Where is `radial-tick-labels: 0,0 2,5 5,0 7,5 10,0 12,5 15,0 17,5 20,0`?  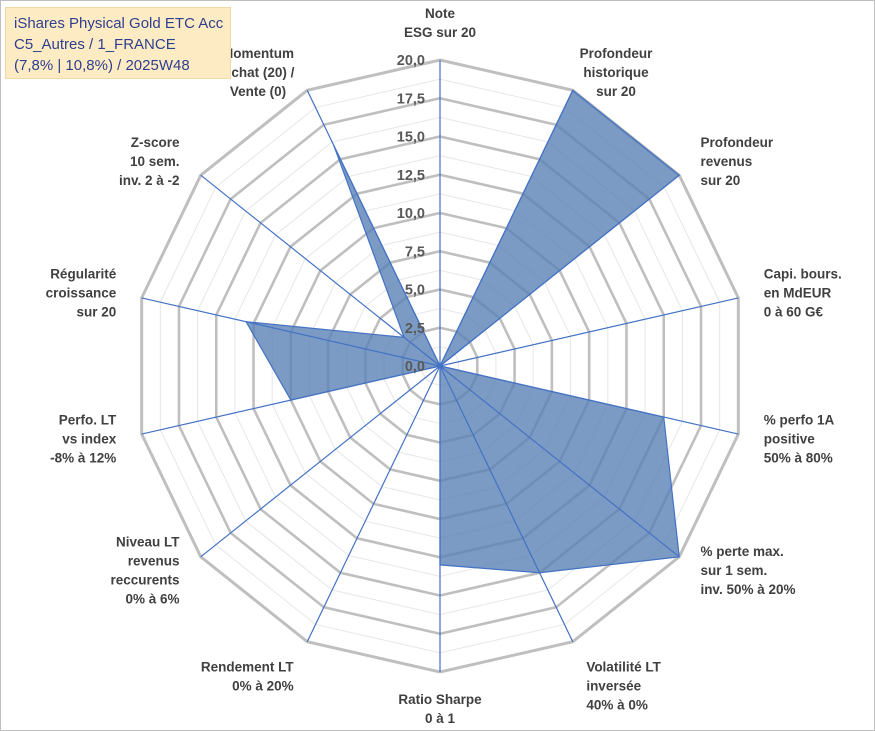
radial-tick-labels: 0,0 2,5 5,0 7,5 10,0 12,5 15,0 17,5 20,0 is located at coordinates (411, 214).